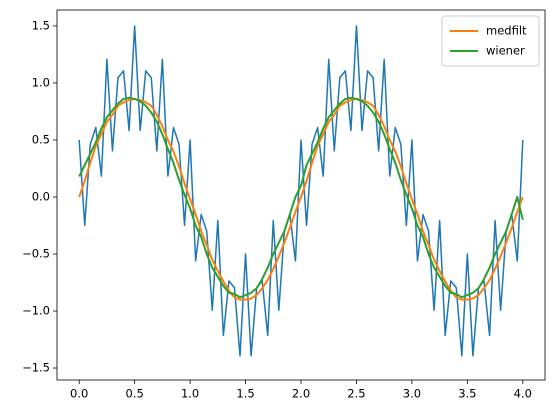 The height and width of the screenshot is (413, 559). I want to click on x-tick-label: 1.5, so click(245, 394).